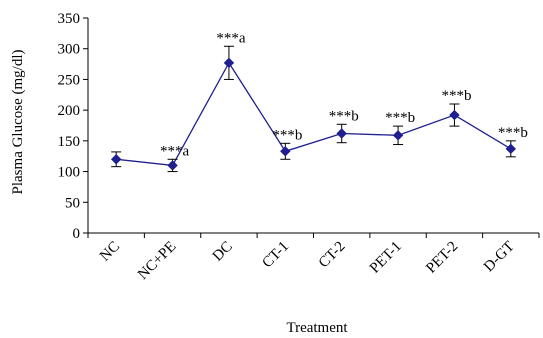 Image resolution: width=543 pixels, height=338 pixels. What do you see at coordinates (69, 173) in the screenshot?
I see `y-tick-label: 100` at bounding box center [69, 173].